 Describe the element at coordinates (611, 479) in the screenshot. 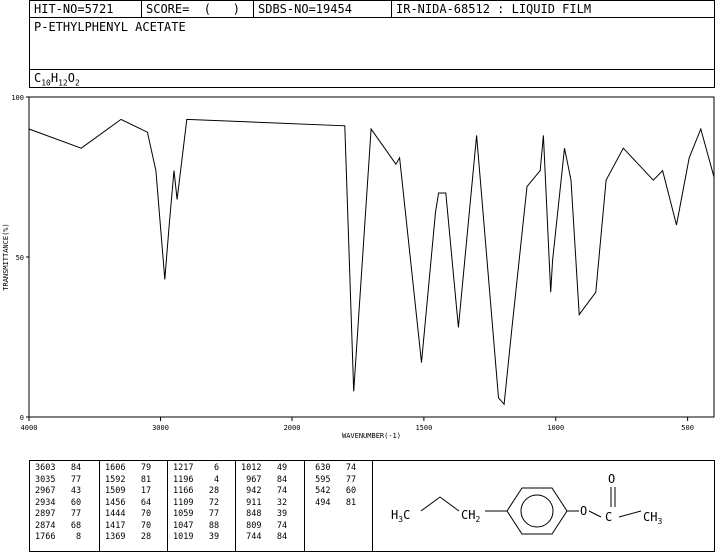

I see `carbonyl-oxygen-label: O` at that location.